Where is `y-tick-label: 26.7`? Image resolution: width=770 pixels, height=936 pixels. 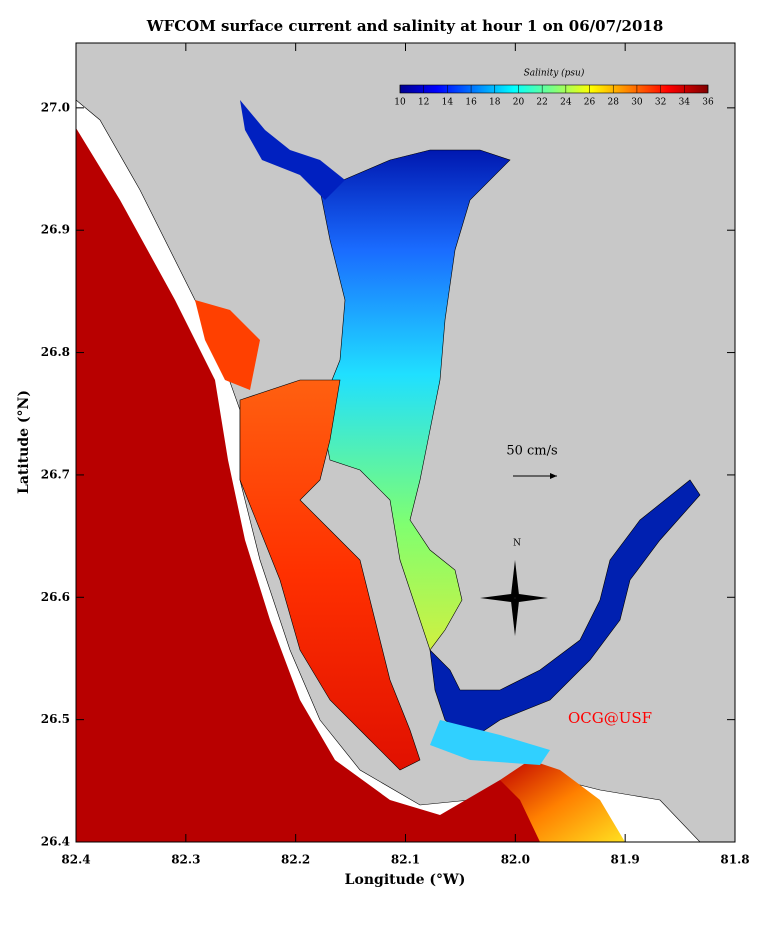
y-tick-label: 26.7 is located at coordinates (55, 474).